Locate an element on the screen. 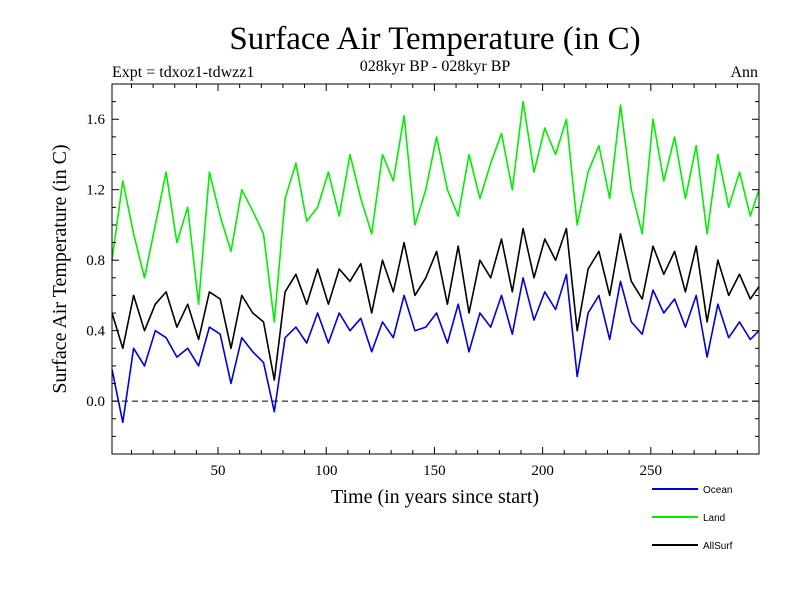 The image size is (800, 600). legend-label-allsurf: AllSurf is located at coordinates (718, 546).